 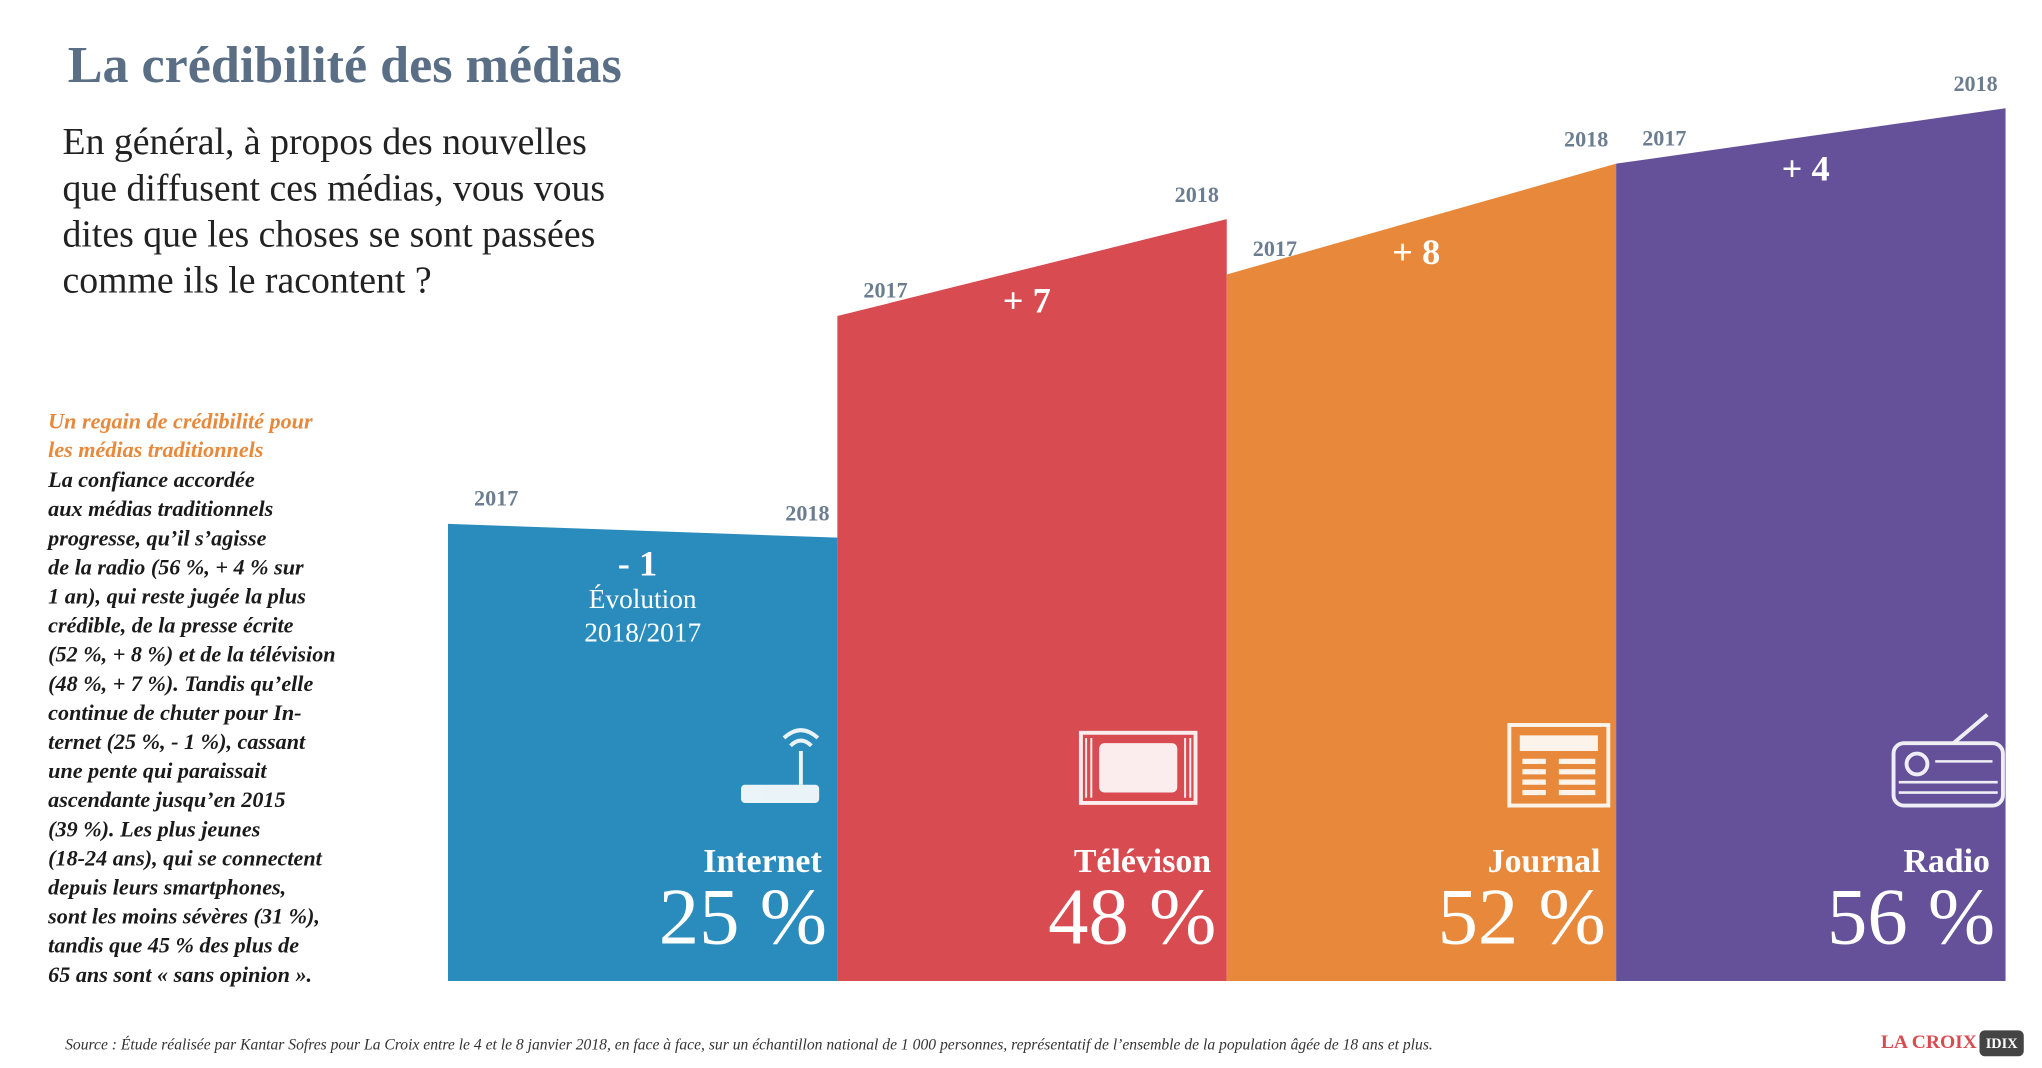 What do you see at coordinates (1027, 300) in the screenshot?
I see `change-label: + 7` at bounding box center [1027, 300].